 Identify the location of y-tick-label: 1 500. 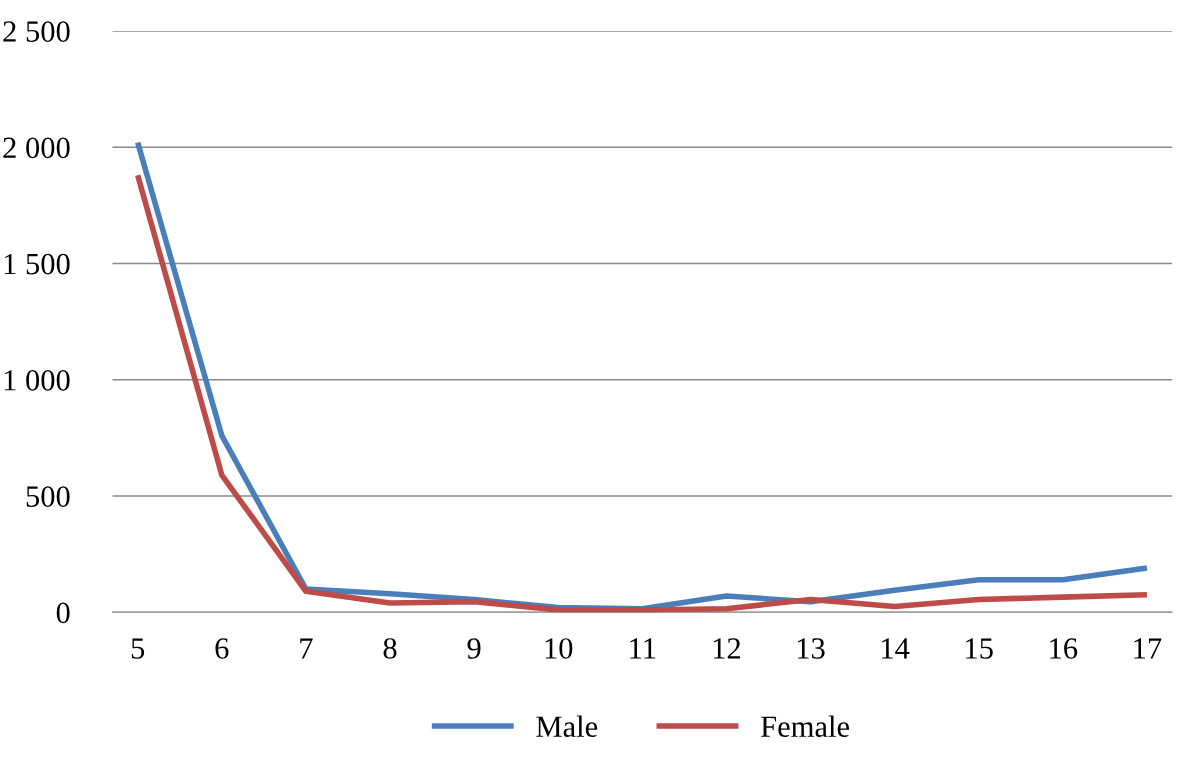
(37, 264).